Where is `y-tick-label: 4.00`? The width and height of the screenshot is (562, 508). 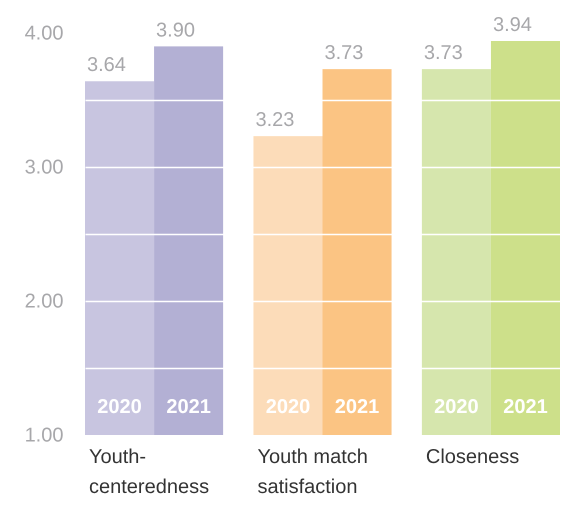 y-tick-label: 4.00 is located at coordinates (44, 33).